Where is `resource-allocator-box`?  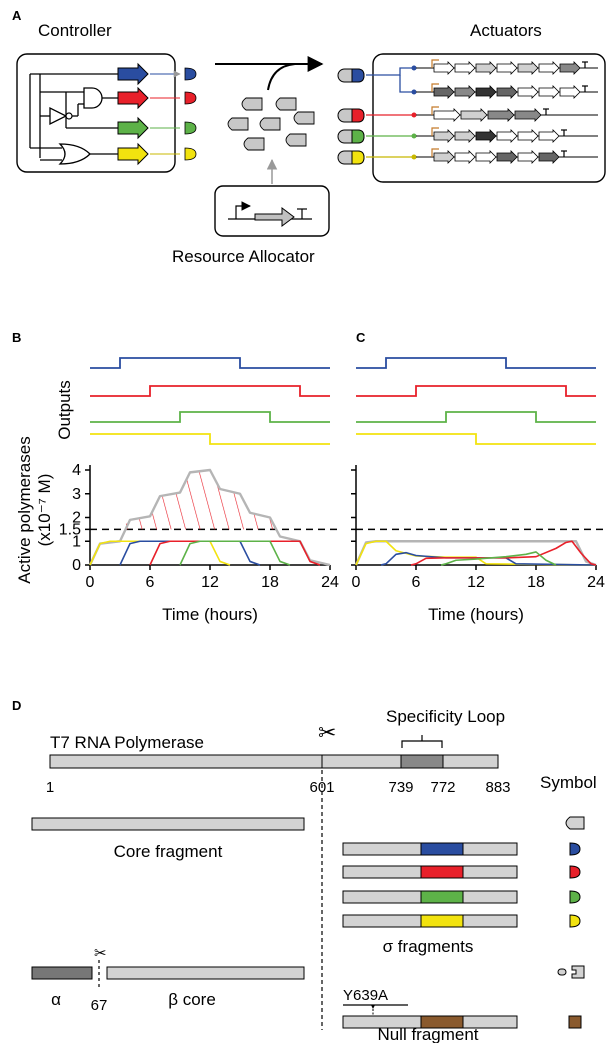
resource-allocator-box is located at coordinates (272, 211).